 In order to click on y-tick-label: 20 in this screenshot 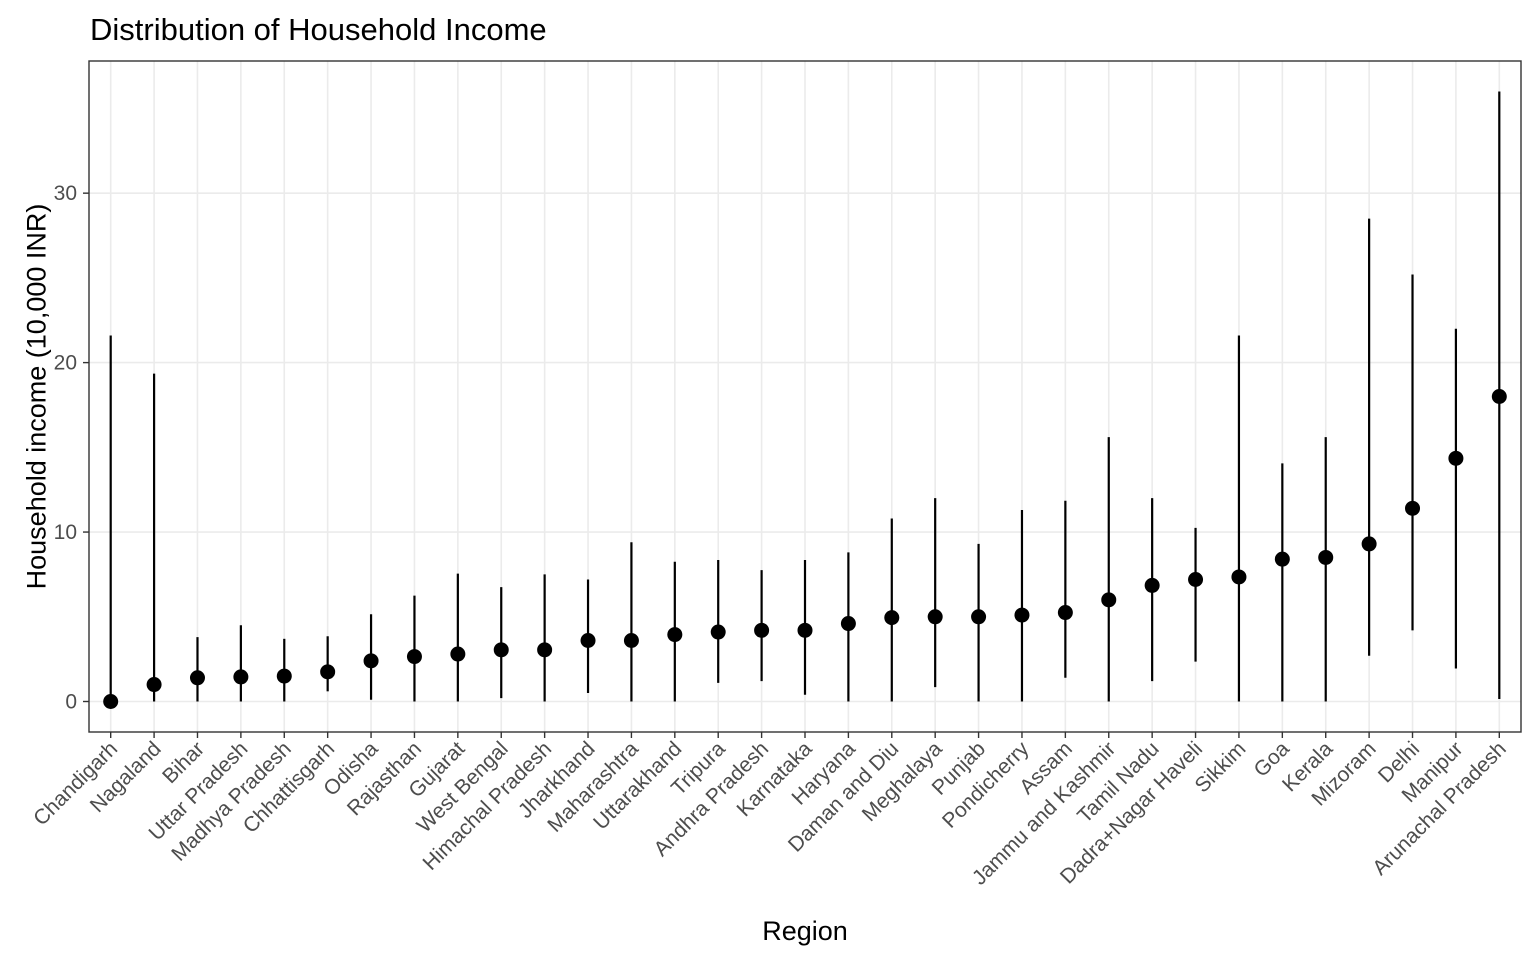, I will do `click(65, 363)`.